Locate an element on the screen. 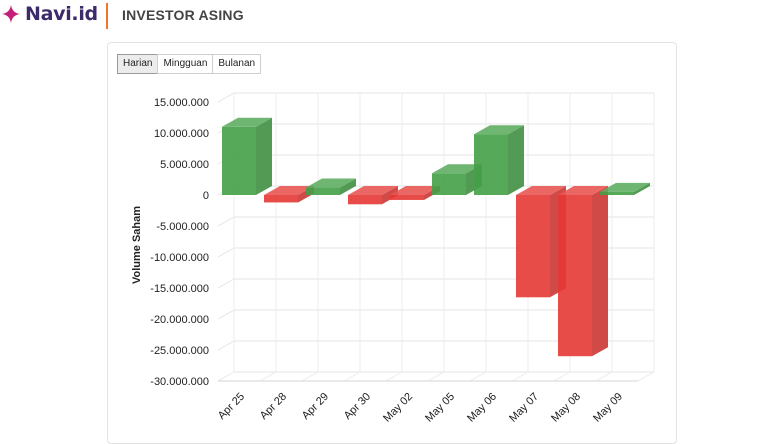  x-tick-label: May 08 is located at coordinates (566, 408).